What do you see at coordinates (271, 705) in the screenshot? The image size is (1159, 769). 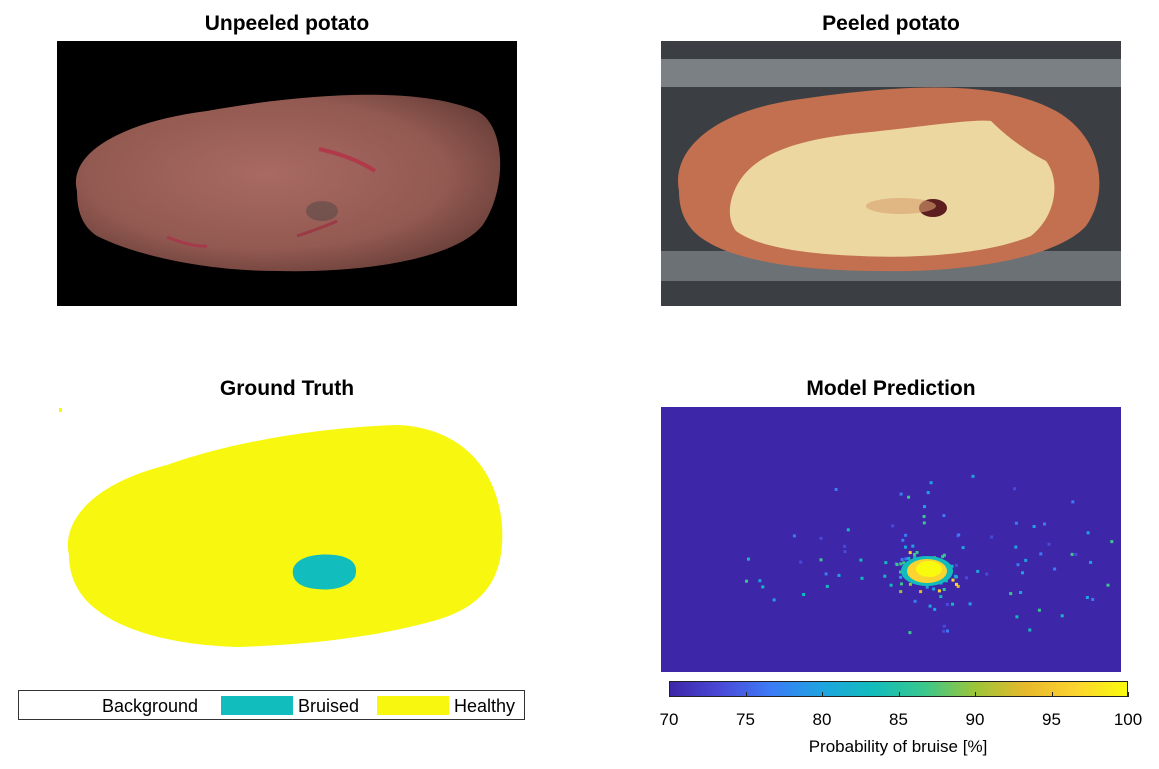 I see `legend: Background Bruised Healthy` at bounding box center [271, 705].